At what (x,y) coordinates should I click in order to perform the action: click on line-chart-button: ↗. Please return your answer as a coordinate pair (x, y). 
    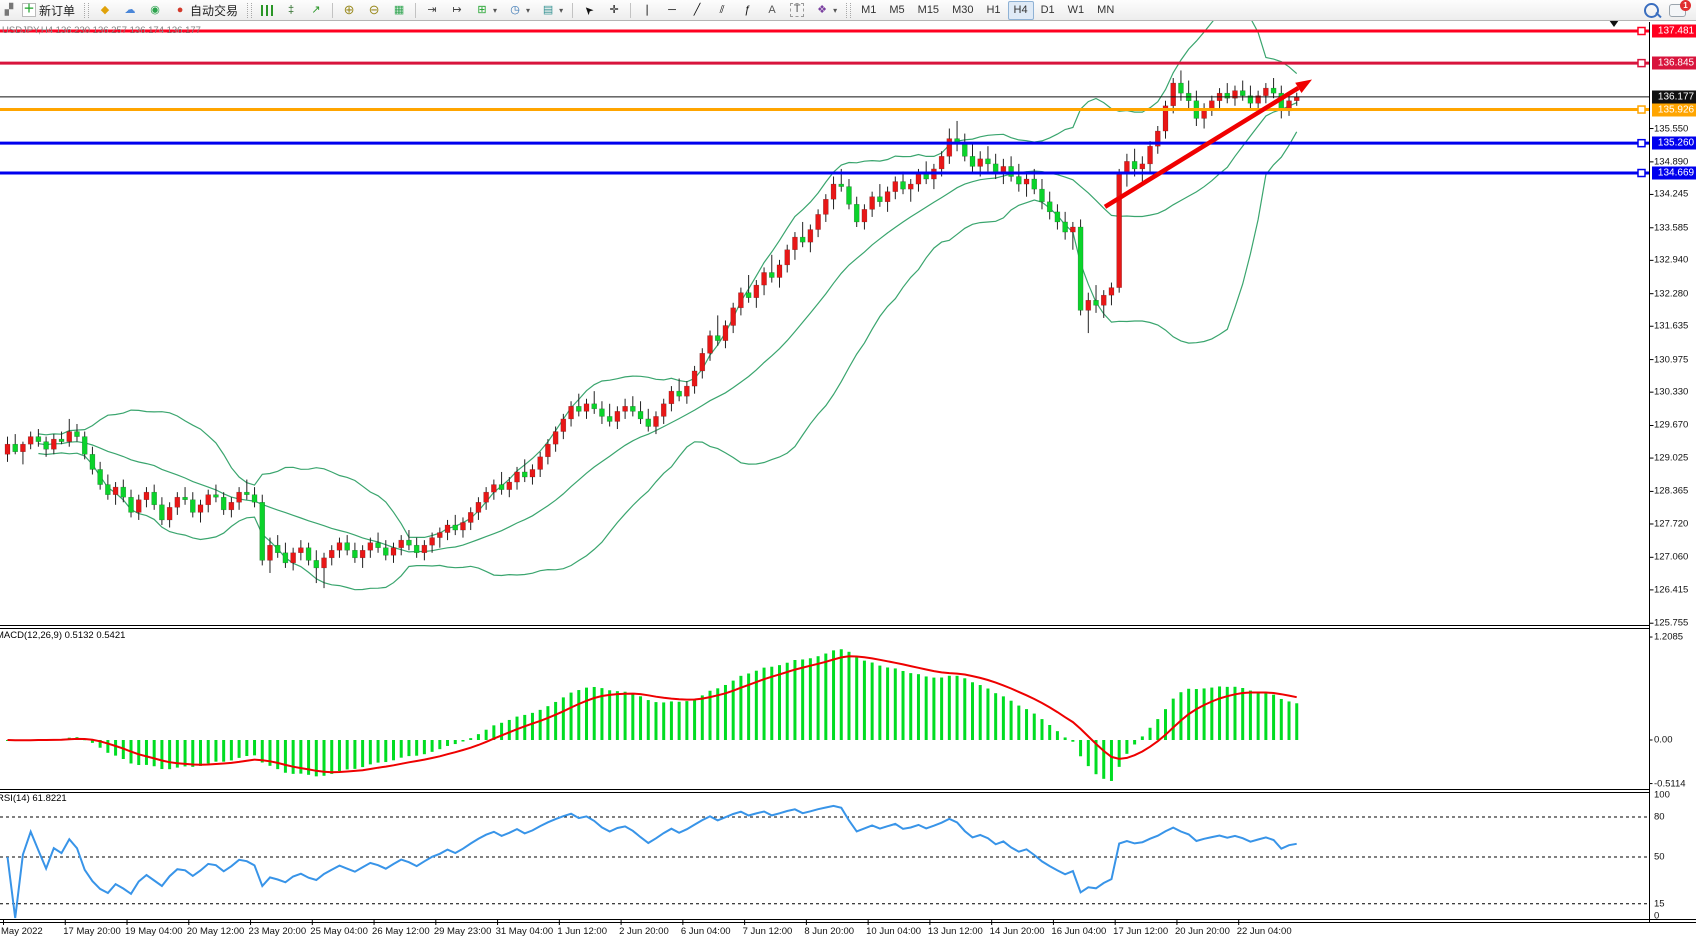
    Looking at the image, I should click on (316, 10).